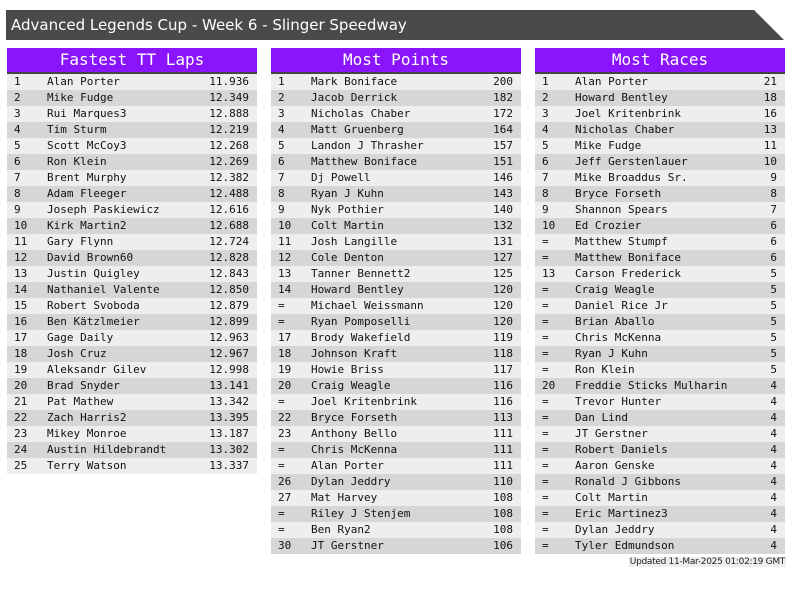  What do you see at coordinates (132, 178) in the screenshot?
I see `table-row: 7 Brent Murphy 12.382` at bounding box center [132, 178].